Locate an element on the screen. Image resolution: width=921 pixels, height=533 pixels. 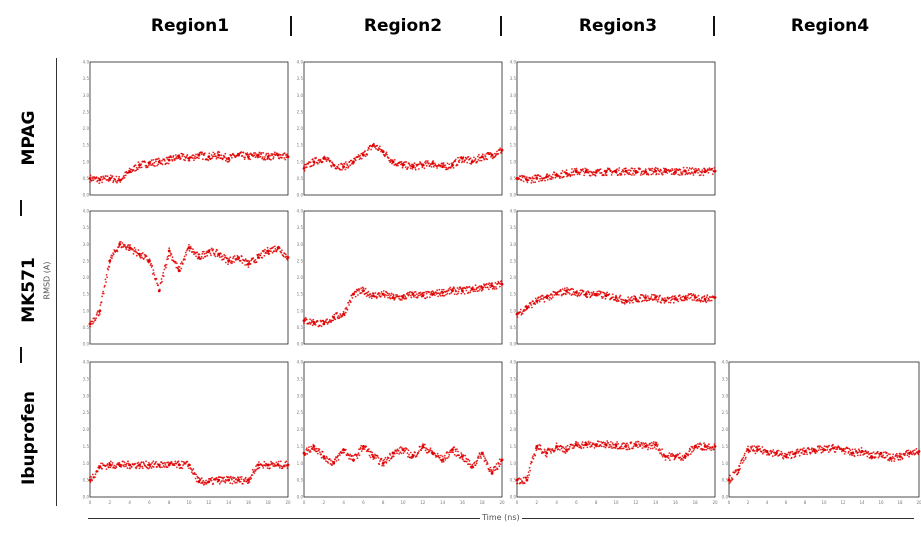
x-tick-label: 12 is located at coordinates (636, 502).